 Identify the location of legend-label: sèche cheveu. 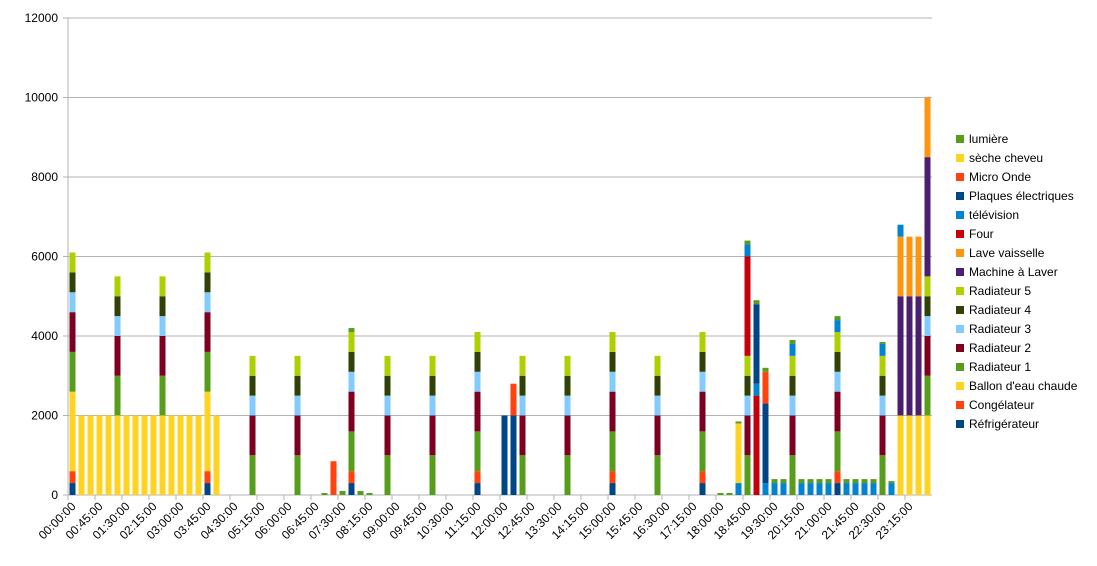
(1006, 158).